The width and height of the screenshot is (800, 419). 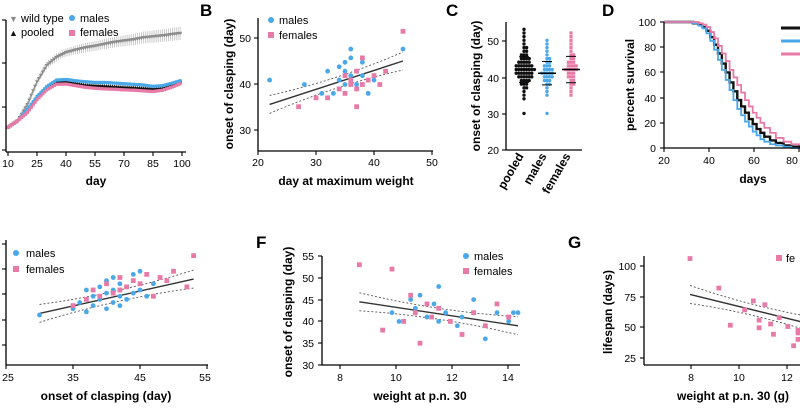 What do you see at coordinates (64, 26) in the screenshot?
I see `panel-a-legend: ▼ wild type ▲ pooled males females` at bounding box center [64, 26].